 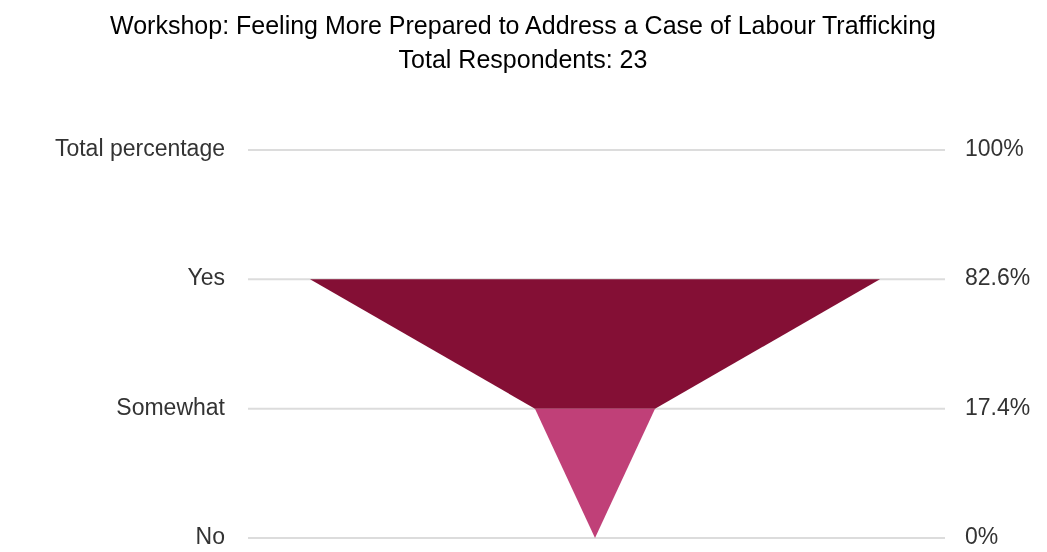 I want to click on data-label: 17.4%, so click(x=998, y=406).